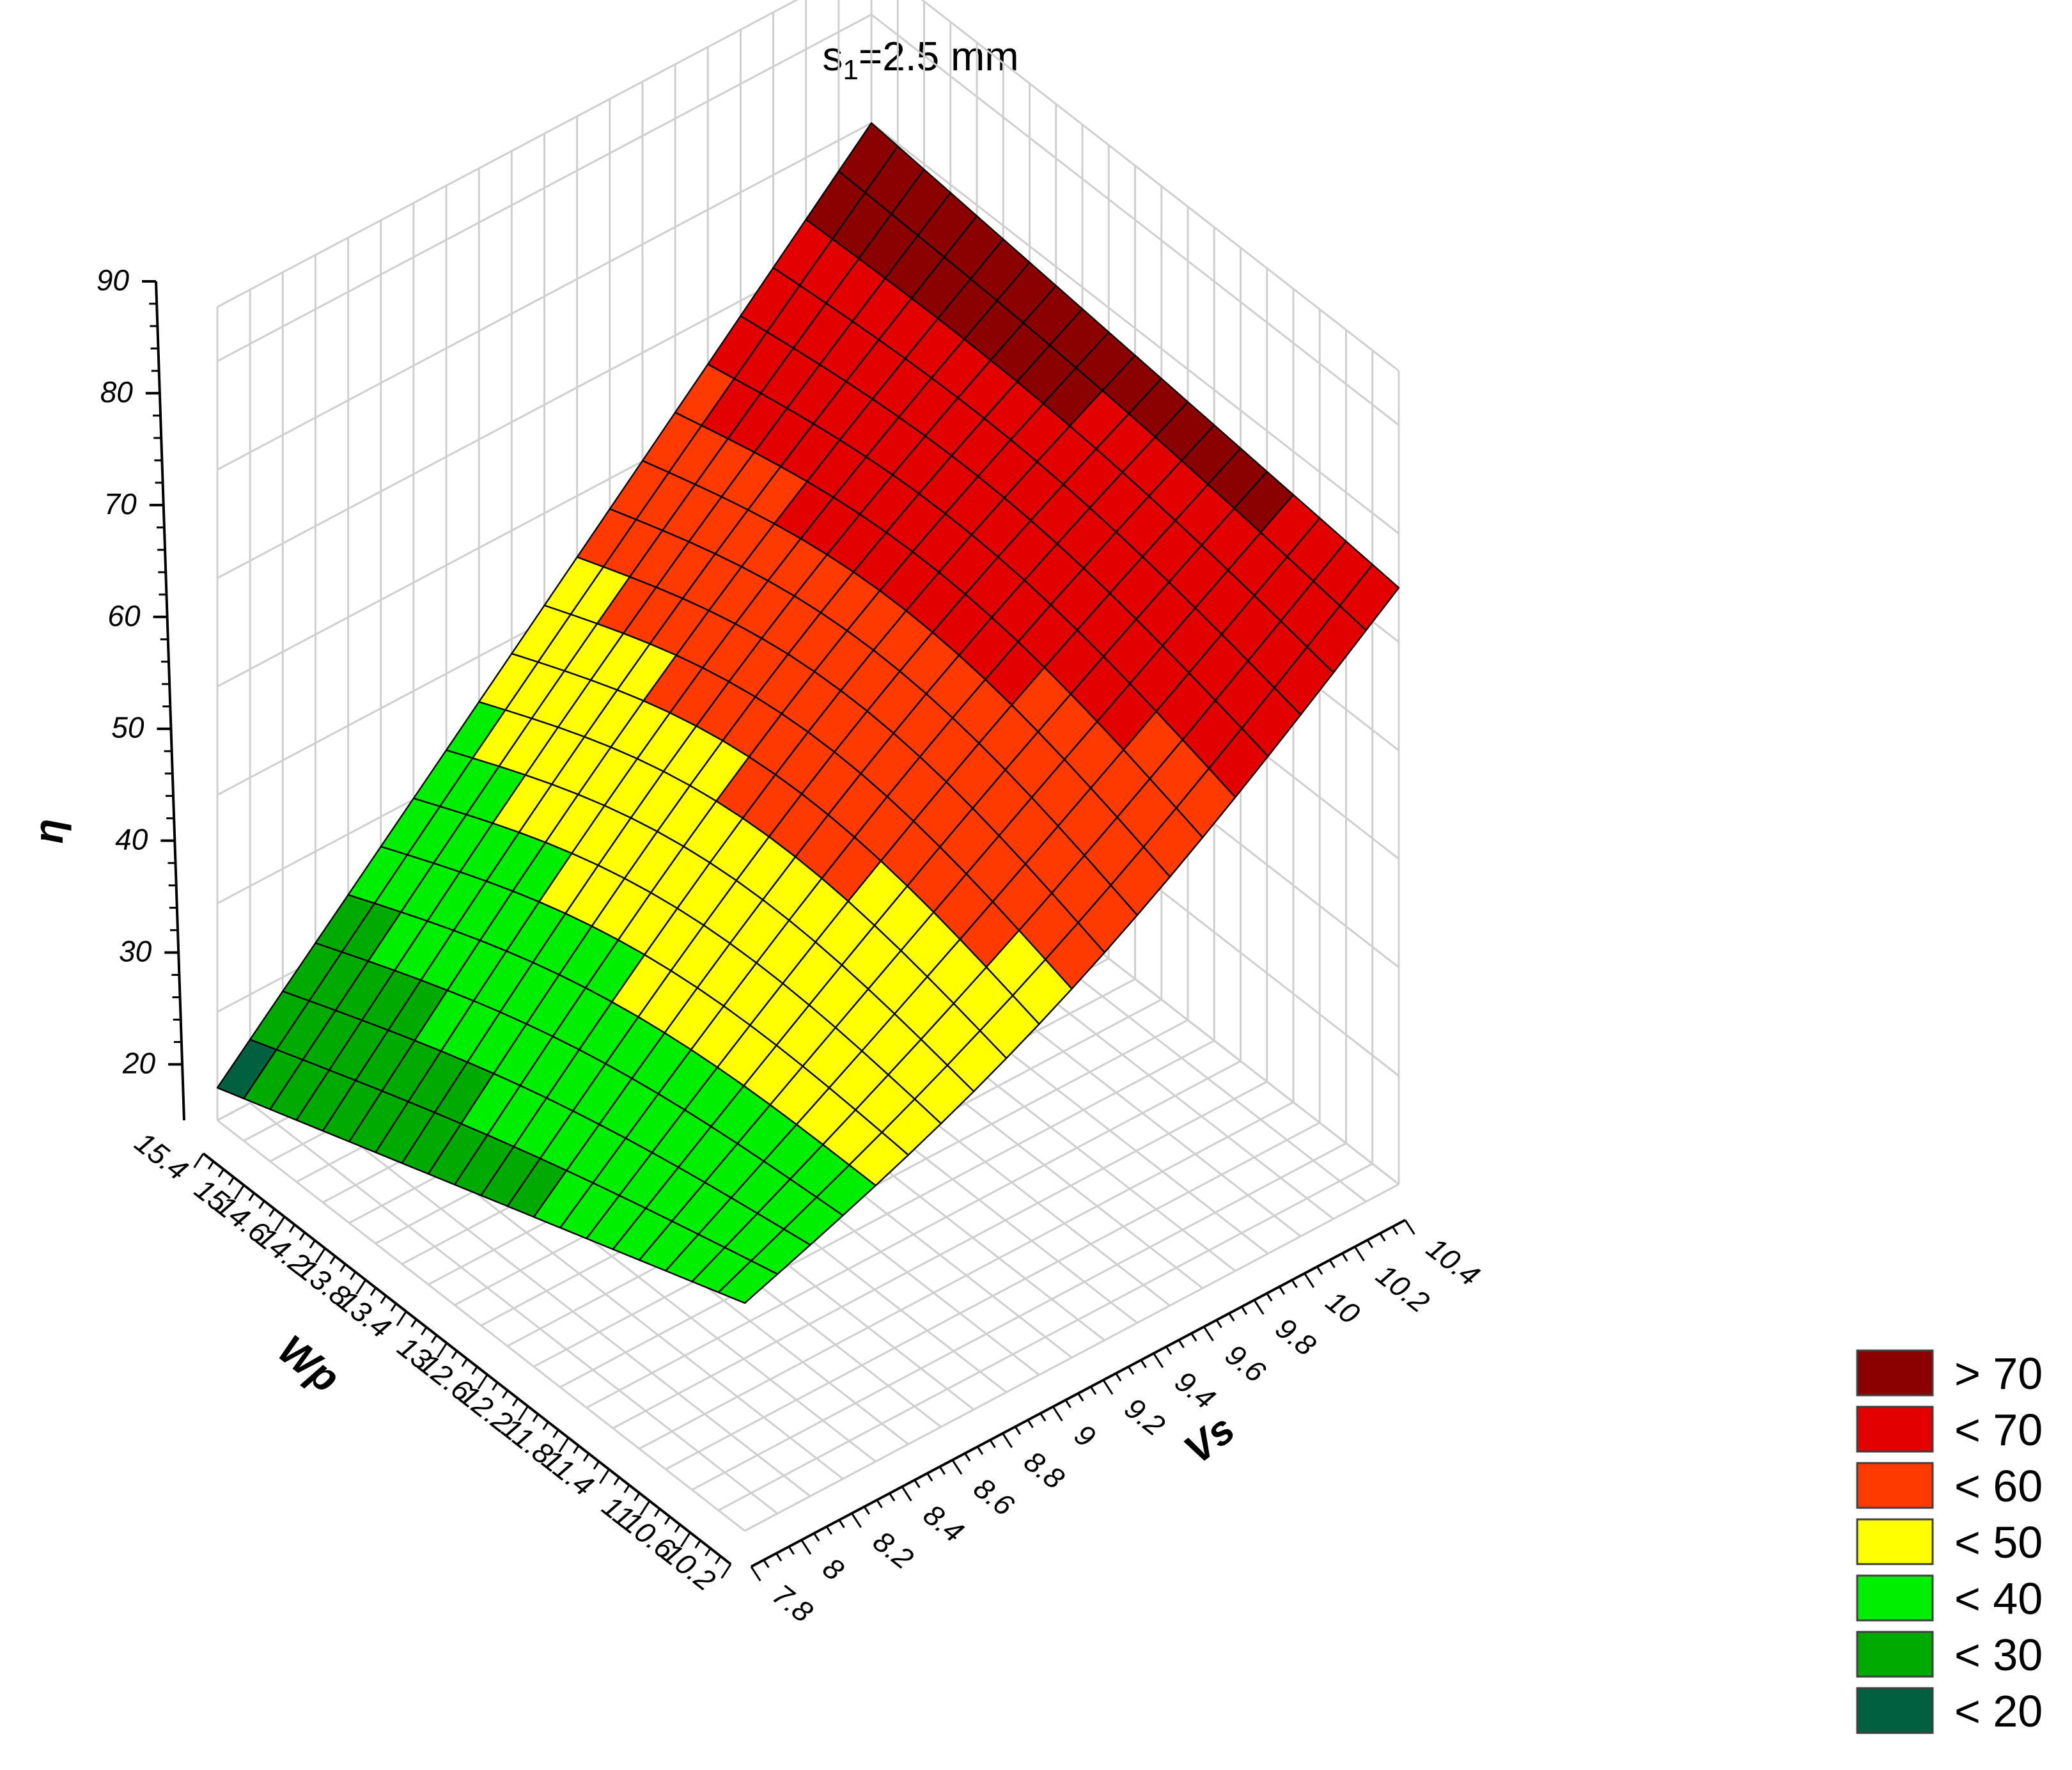  I want to click on legend-label: < 50, so click(1998, 1542).